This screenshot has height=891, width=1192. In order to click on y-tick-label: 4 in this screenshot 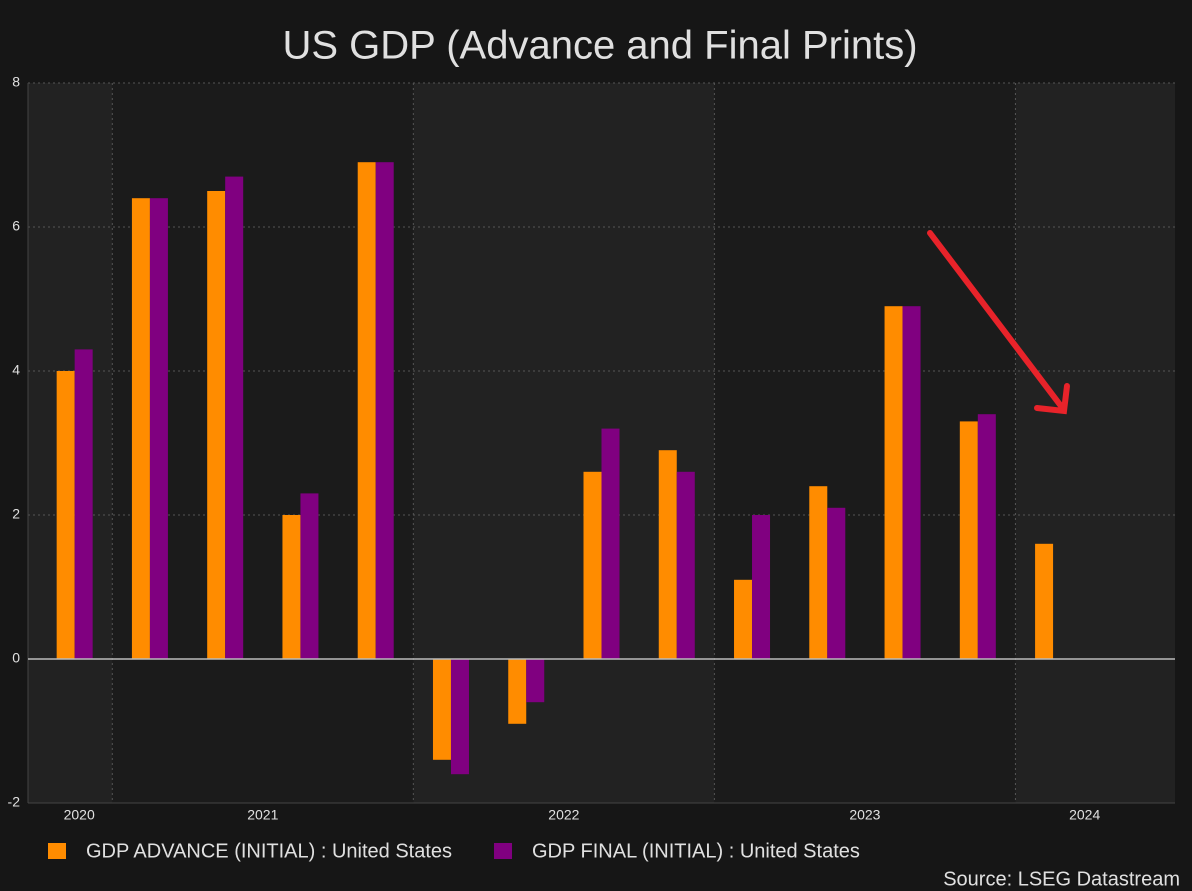, I will do `click(16, 370)`.